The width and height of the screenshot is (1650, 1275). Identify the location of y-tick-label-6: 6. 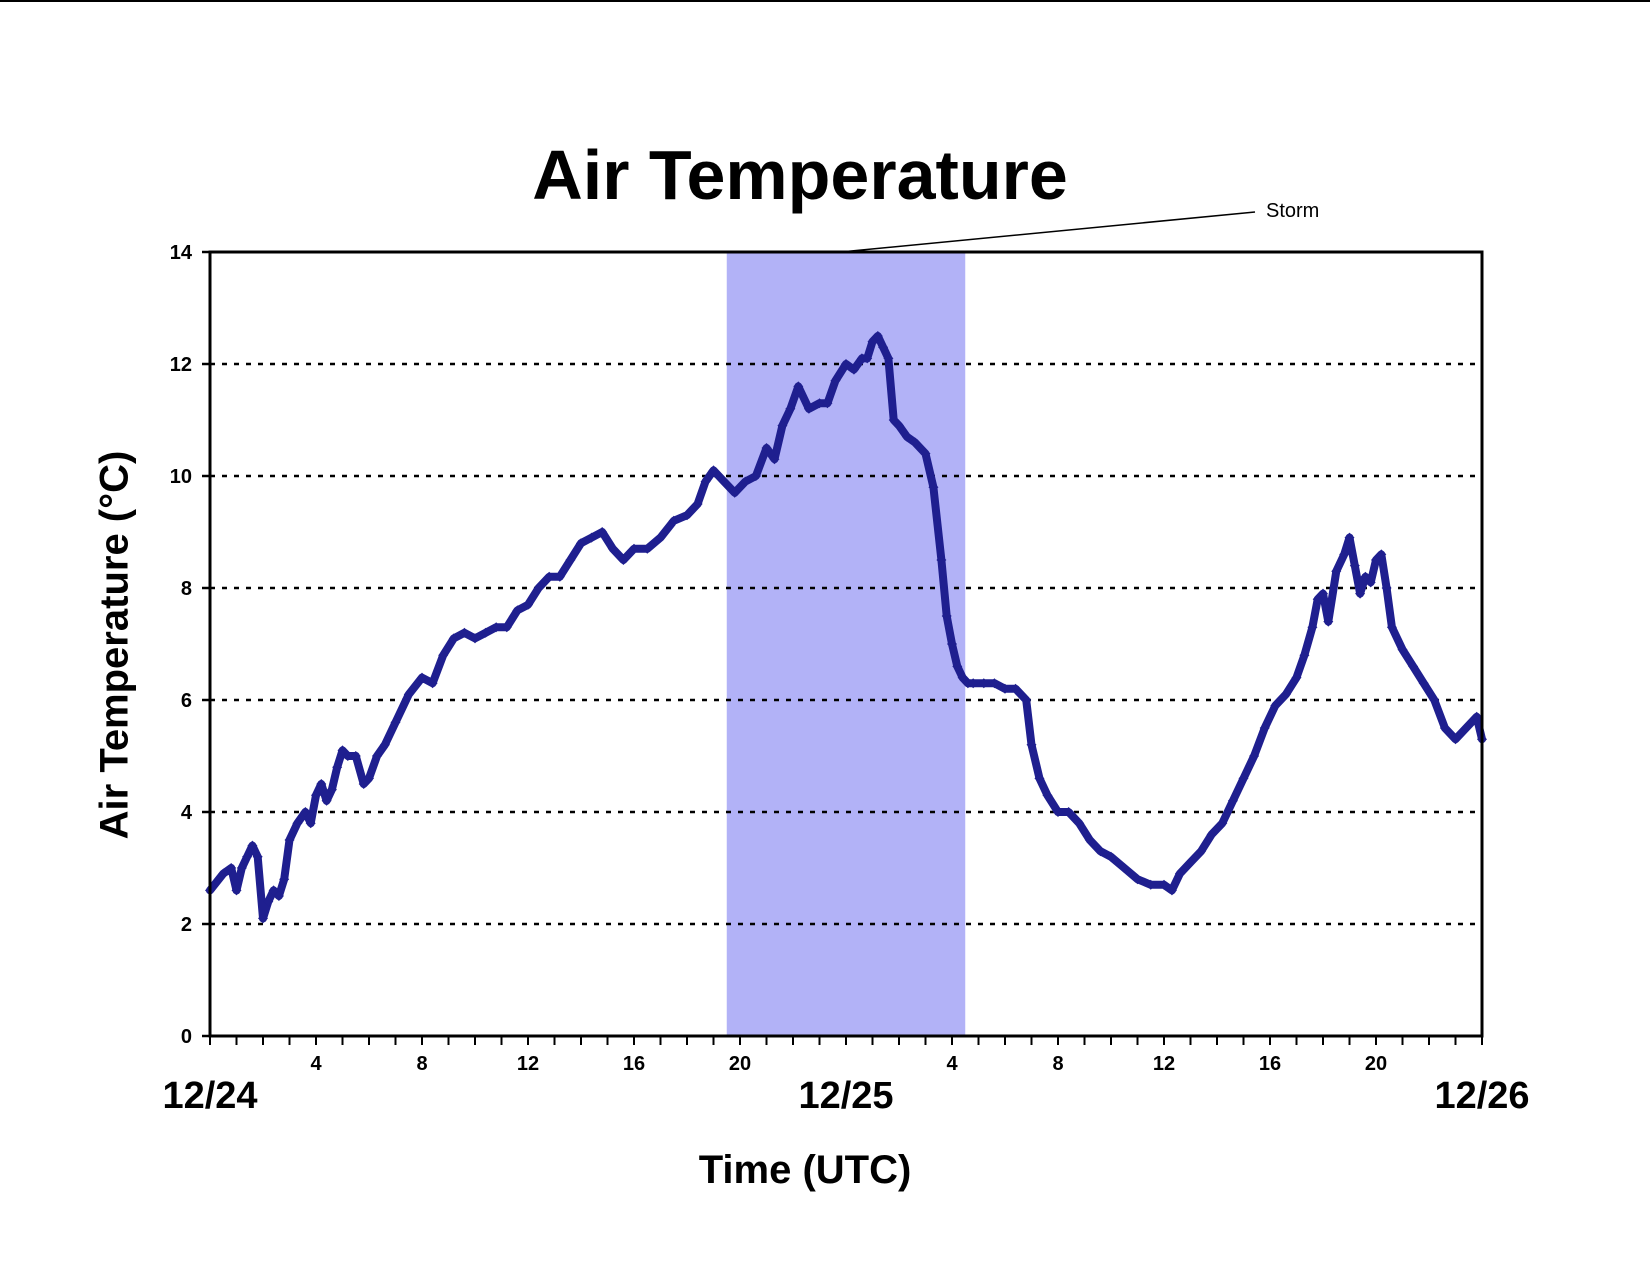
(186, 701).